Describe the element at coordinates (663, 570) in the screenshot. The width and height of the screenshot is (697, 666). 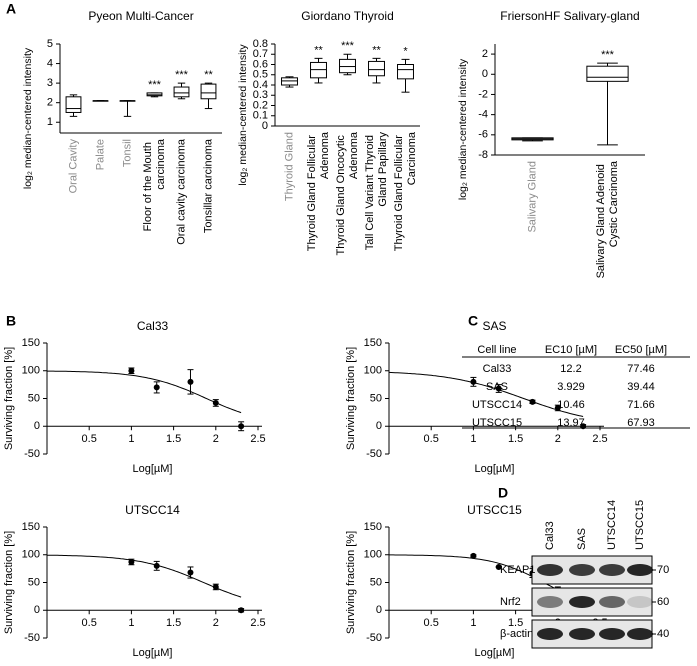
I see `marker-label: 70` at that location.